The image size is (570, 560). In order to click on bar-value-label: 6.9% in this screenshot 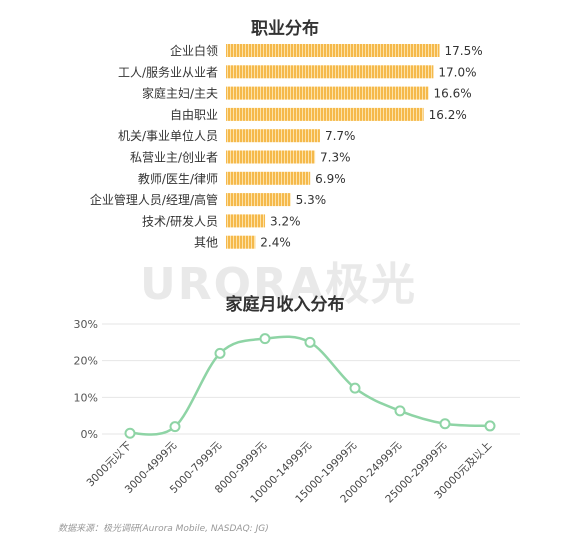, I will do `click(330, 179)`.